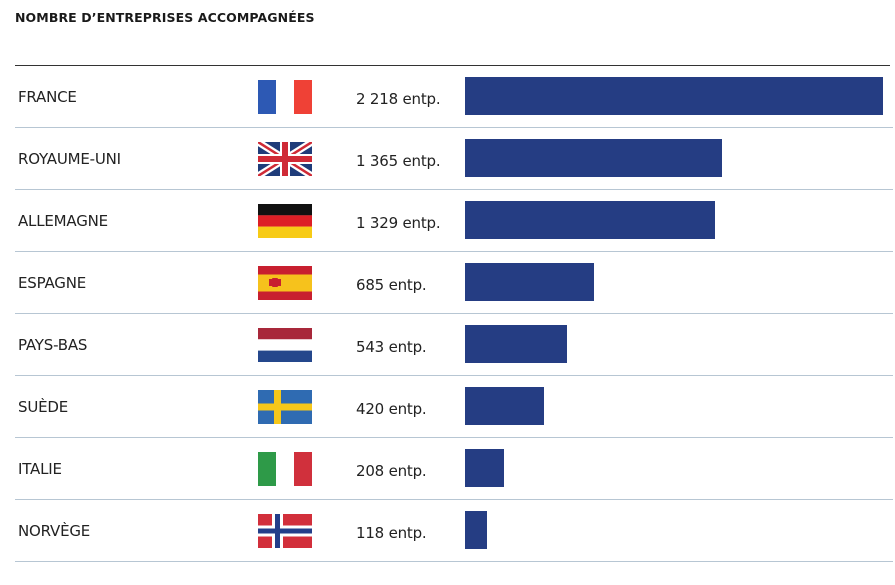 Image resolution: width=895 pixels, height=585 pixels. Describe the element at coordinates (454, 469) in the screenshot. I see `table-row: ITALIE 208 entp.` at that location.